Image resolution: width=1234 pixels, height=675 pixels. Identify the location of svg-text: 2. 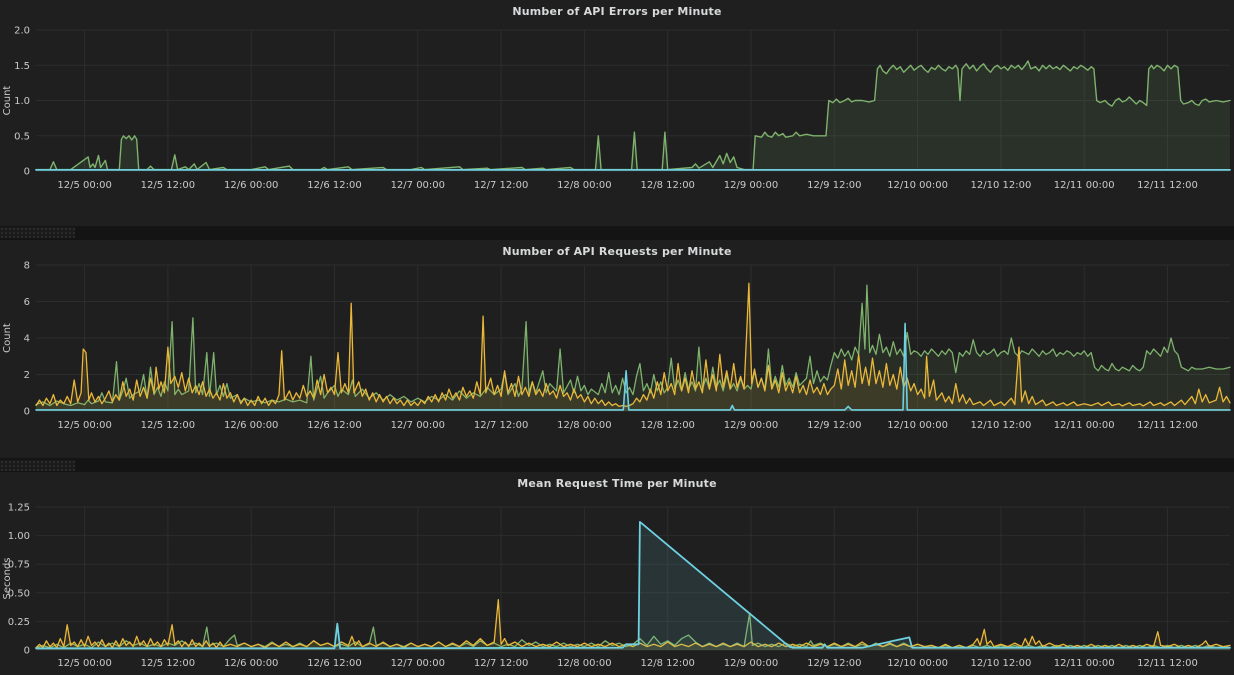
(27, 375).